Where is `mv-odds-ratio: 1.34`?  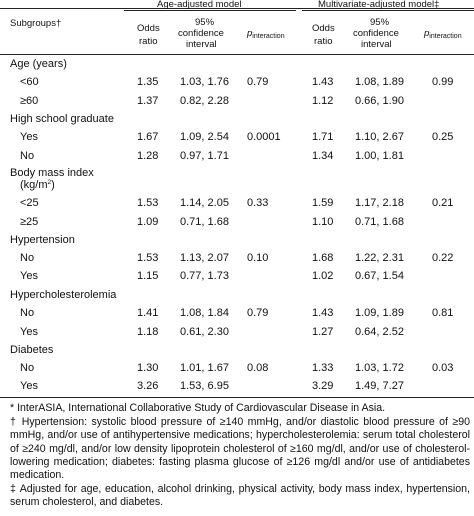 mv-odds-ratio: 1.34 is located at coordinates (323, 156).